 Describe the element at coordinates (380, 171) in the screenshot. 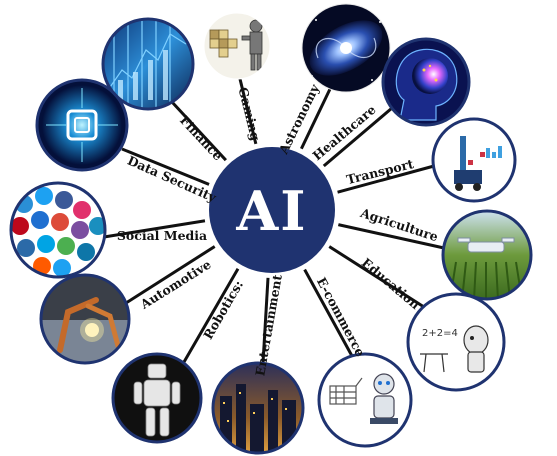

I see `label-transport: Transport` at that location.